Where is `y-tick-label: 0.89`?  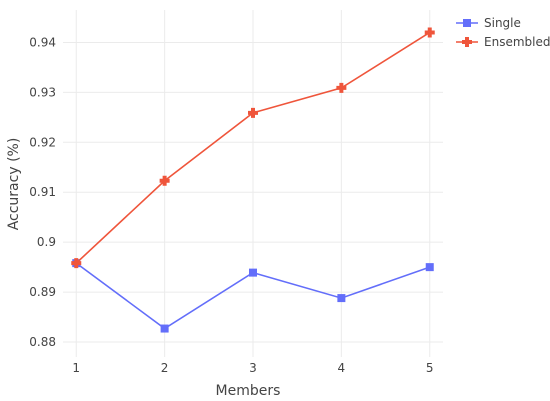 y-tick-label: 0.89 is located at coordinates (42, 292).